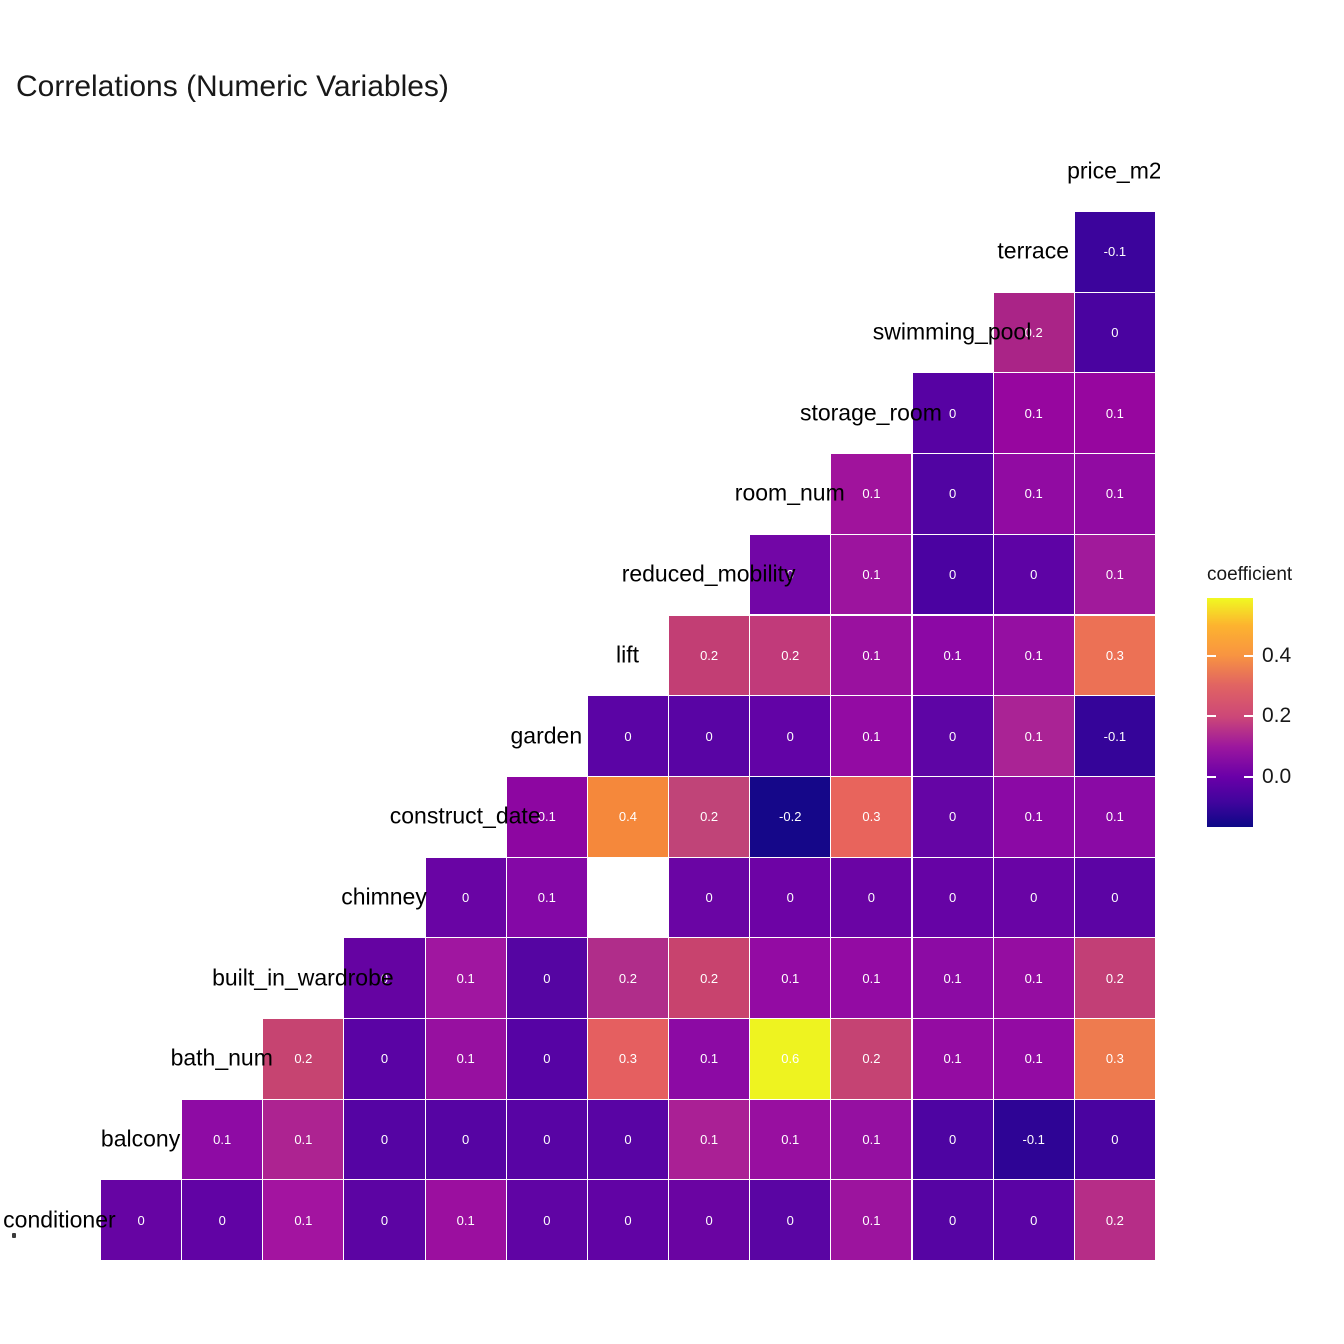  I want to click on corr-cell-lift-terrace: 0.1, so click(1033, 655).